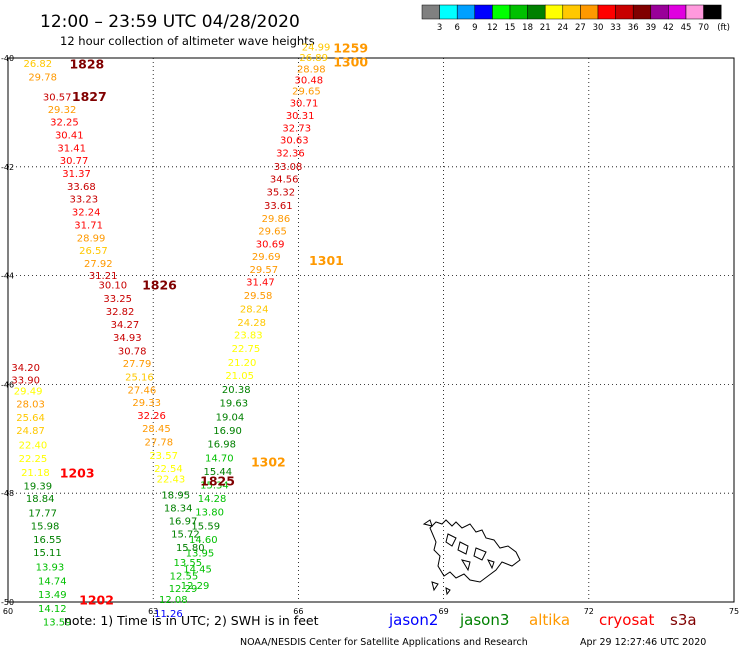 The height and width of the screenshot is (650, 740). Describe the element at coordinates (86, 212) in the screenshot. I see `wave-height-value: 32.24` at that location.